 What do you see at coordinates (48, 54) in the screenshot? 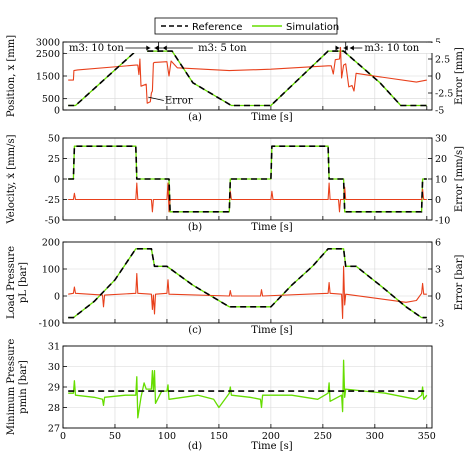
I see `y-tick-label: 2500` at bounding box center [48, 54].